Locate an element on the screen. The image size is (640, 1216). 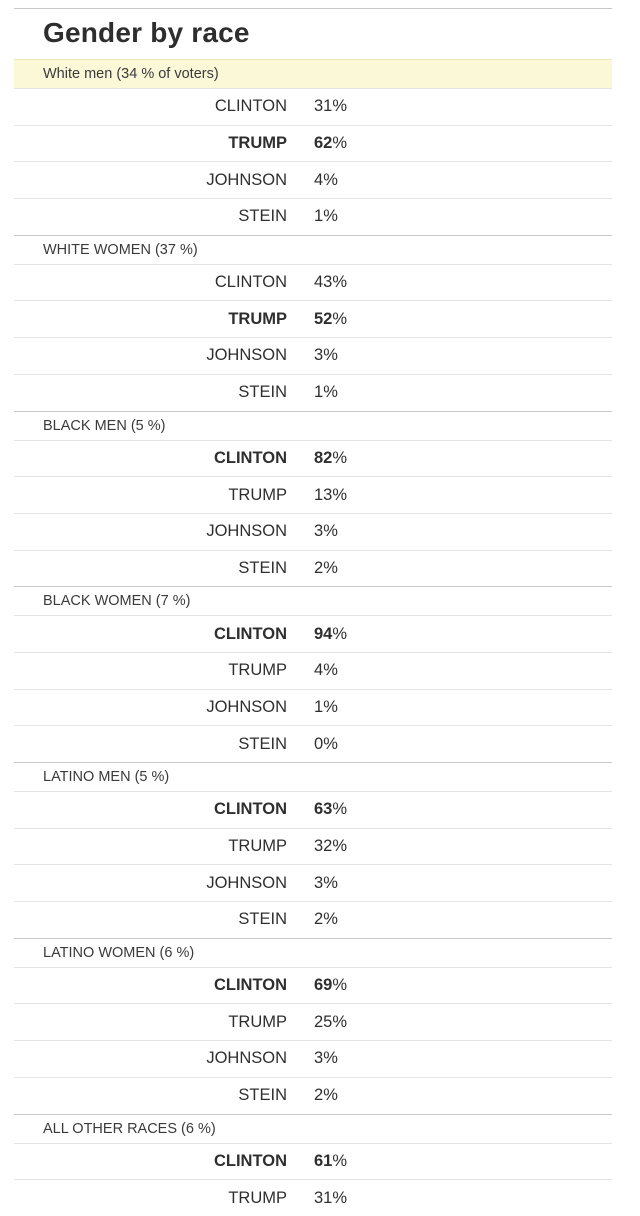
table-row: CLINTON 94% is located at coordinates (313, 633).